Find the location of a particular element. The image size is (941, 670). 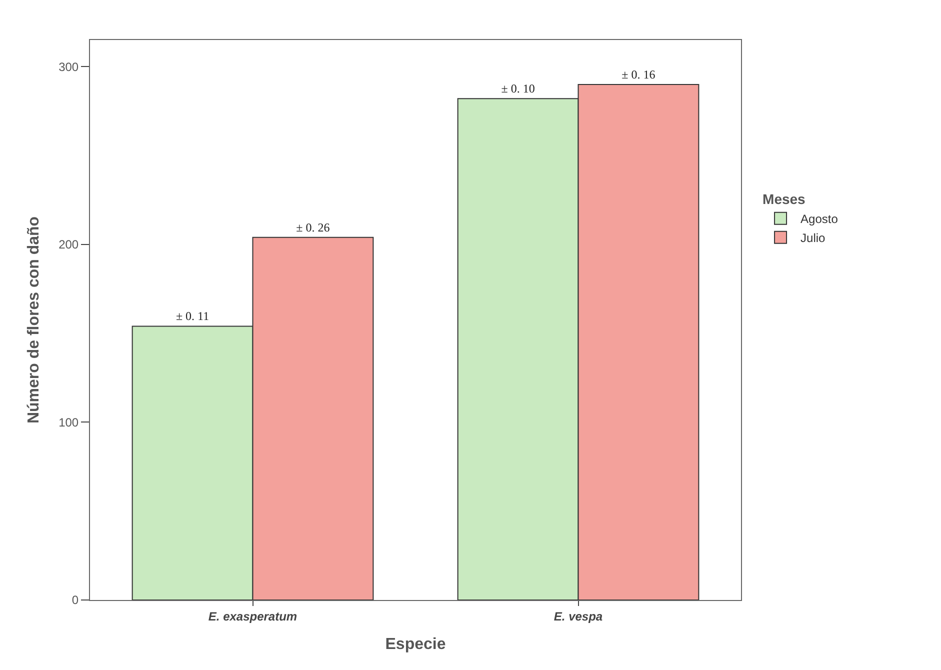

x-tick-label: E. vespa is located at coordinates (578, 616).